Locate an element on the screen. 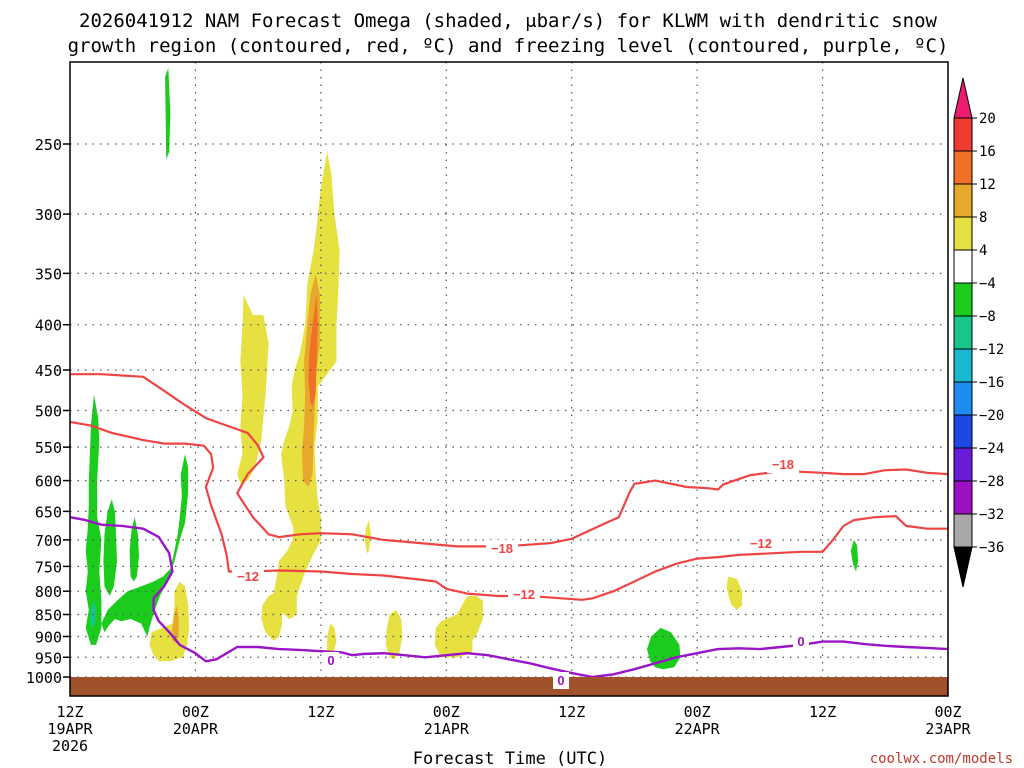  x-axis-title: Forecast Time (UTC) is located at coordinates (510, 758).